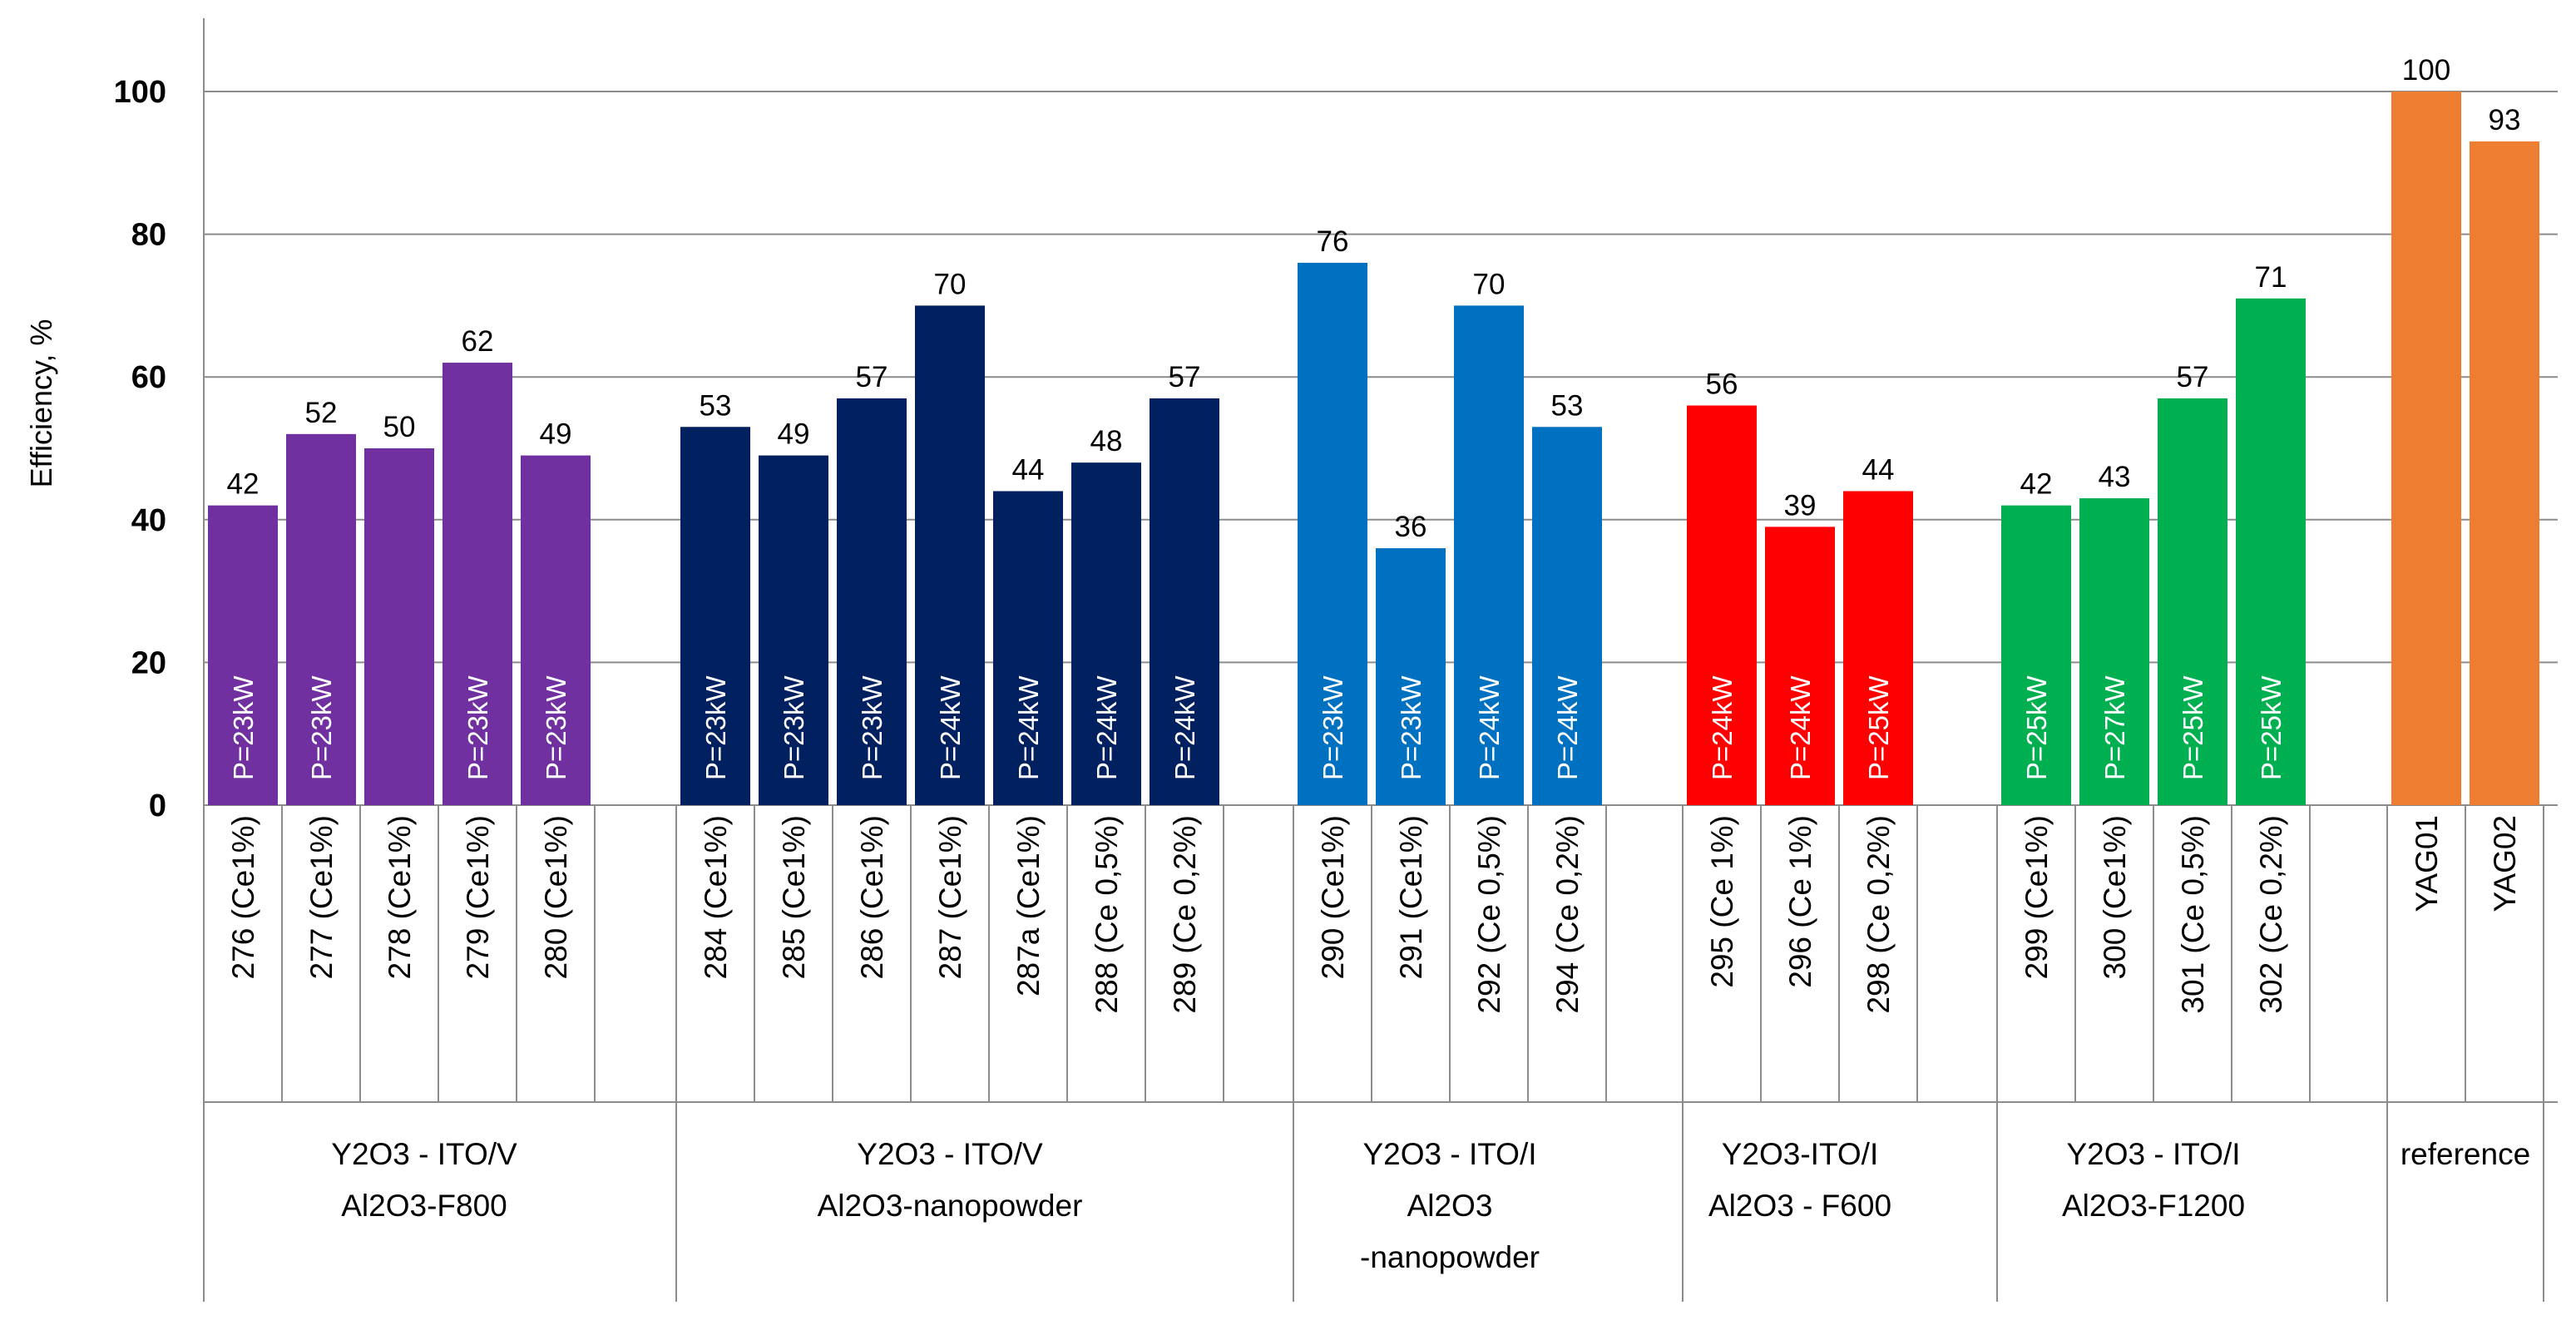 The width and height of the screenshot is (2576, 1330). I want to click on data-label: 49, so click(556, 434).